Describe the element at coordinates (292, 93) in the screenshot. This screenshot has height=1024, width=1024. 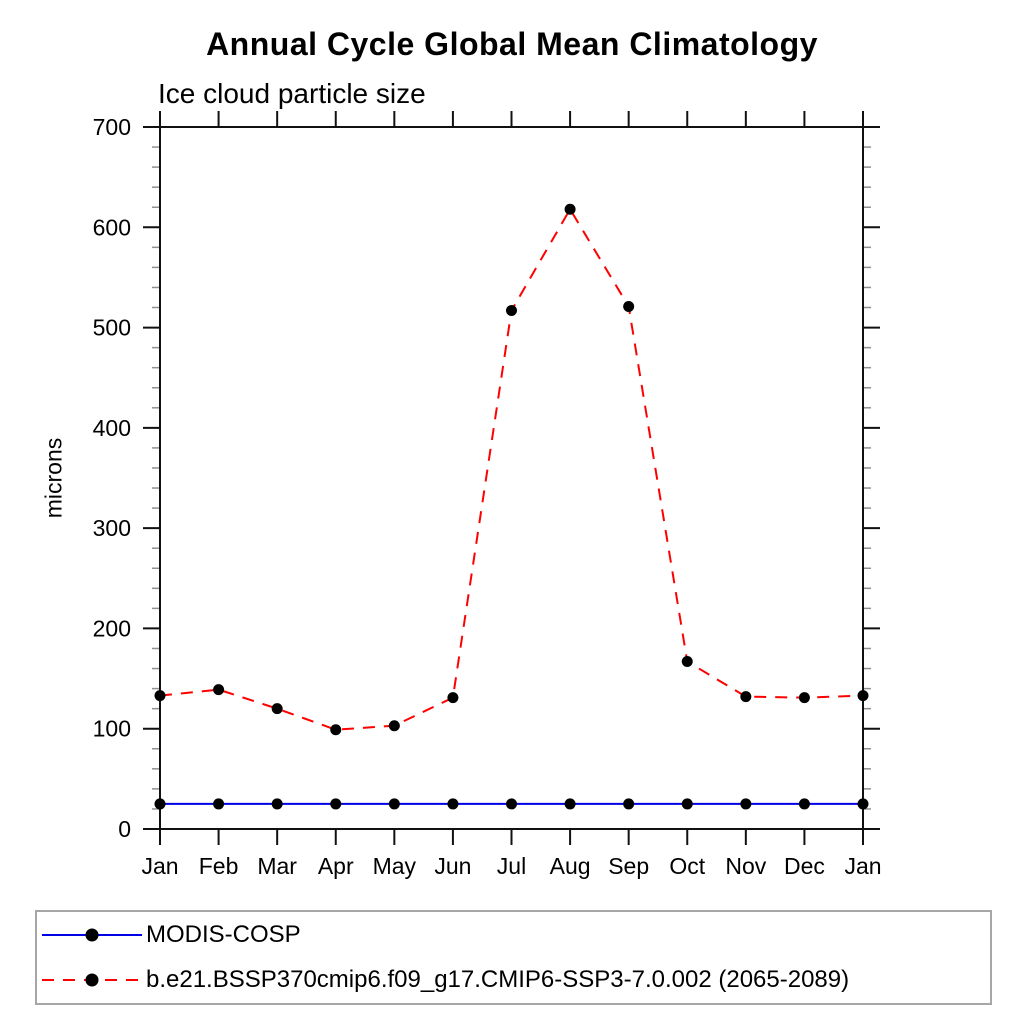
I see `chart-subtitle: Ice cloud particle size` at that location.